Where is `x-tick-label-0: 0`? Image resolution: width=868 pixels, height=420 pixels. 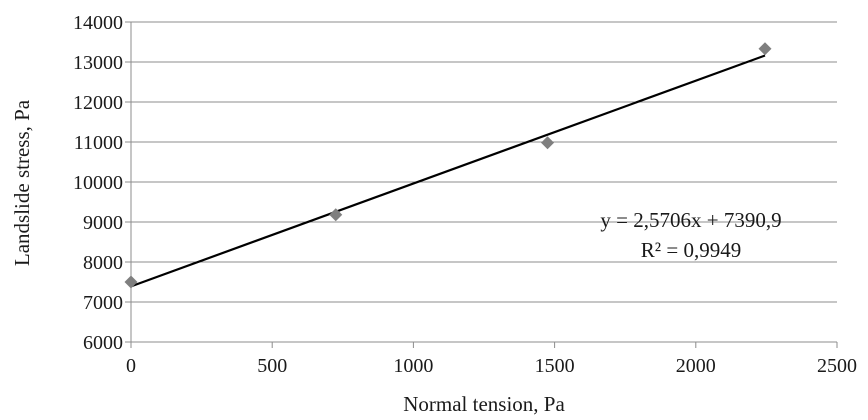 x-tick-label-0: 0 is located at coordinates (131, 366).